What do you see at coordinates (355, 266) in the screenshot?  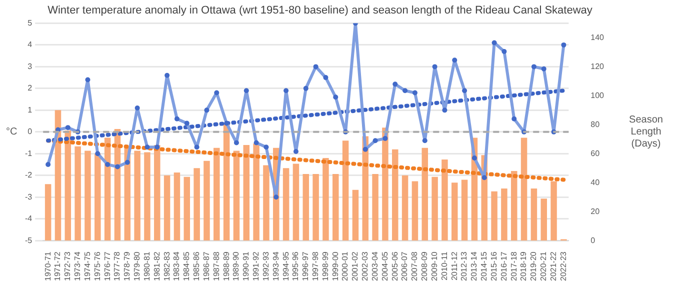 I see `x-tick-label: 2001-02` at bounding box center [355, 266].